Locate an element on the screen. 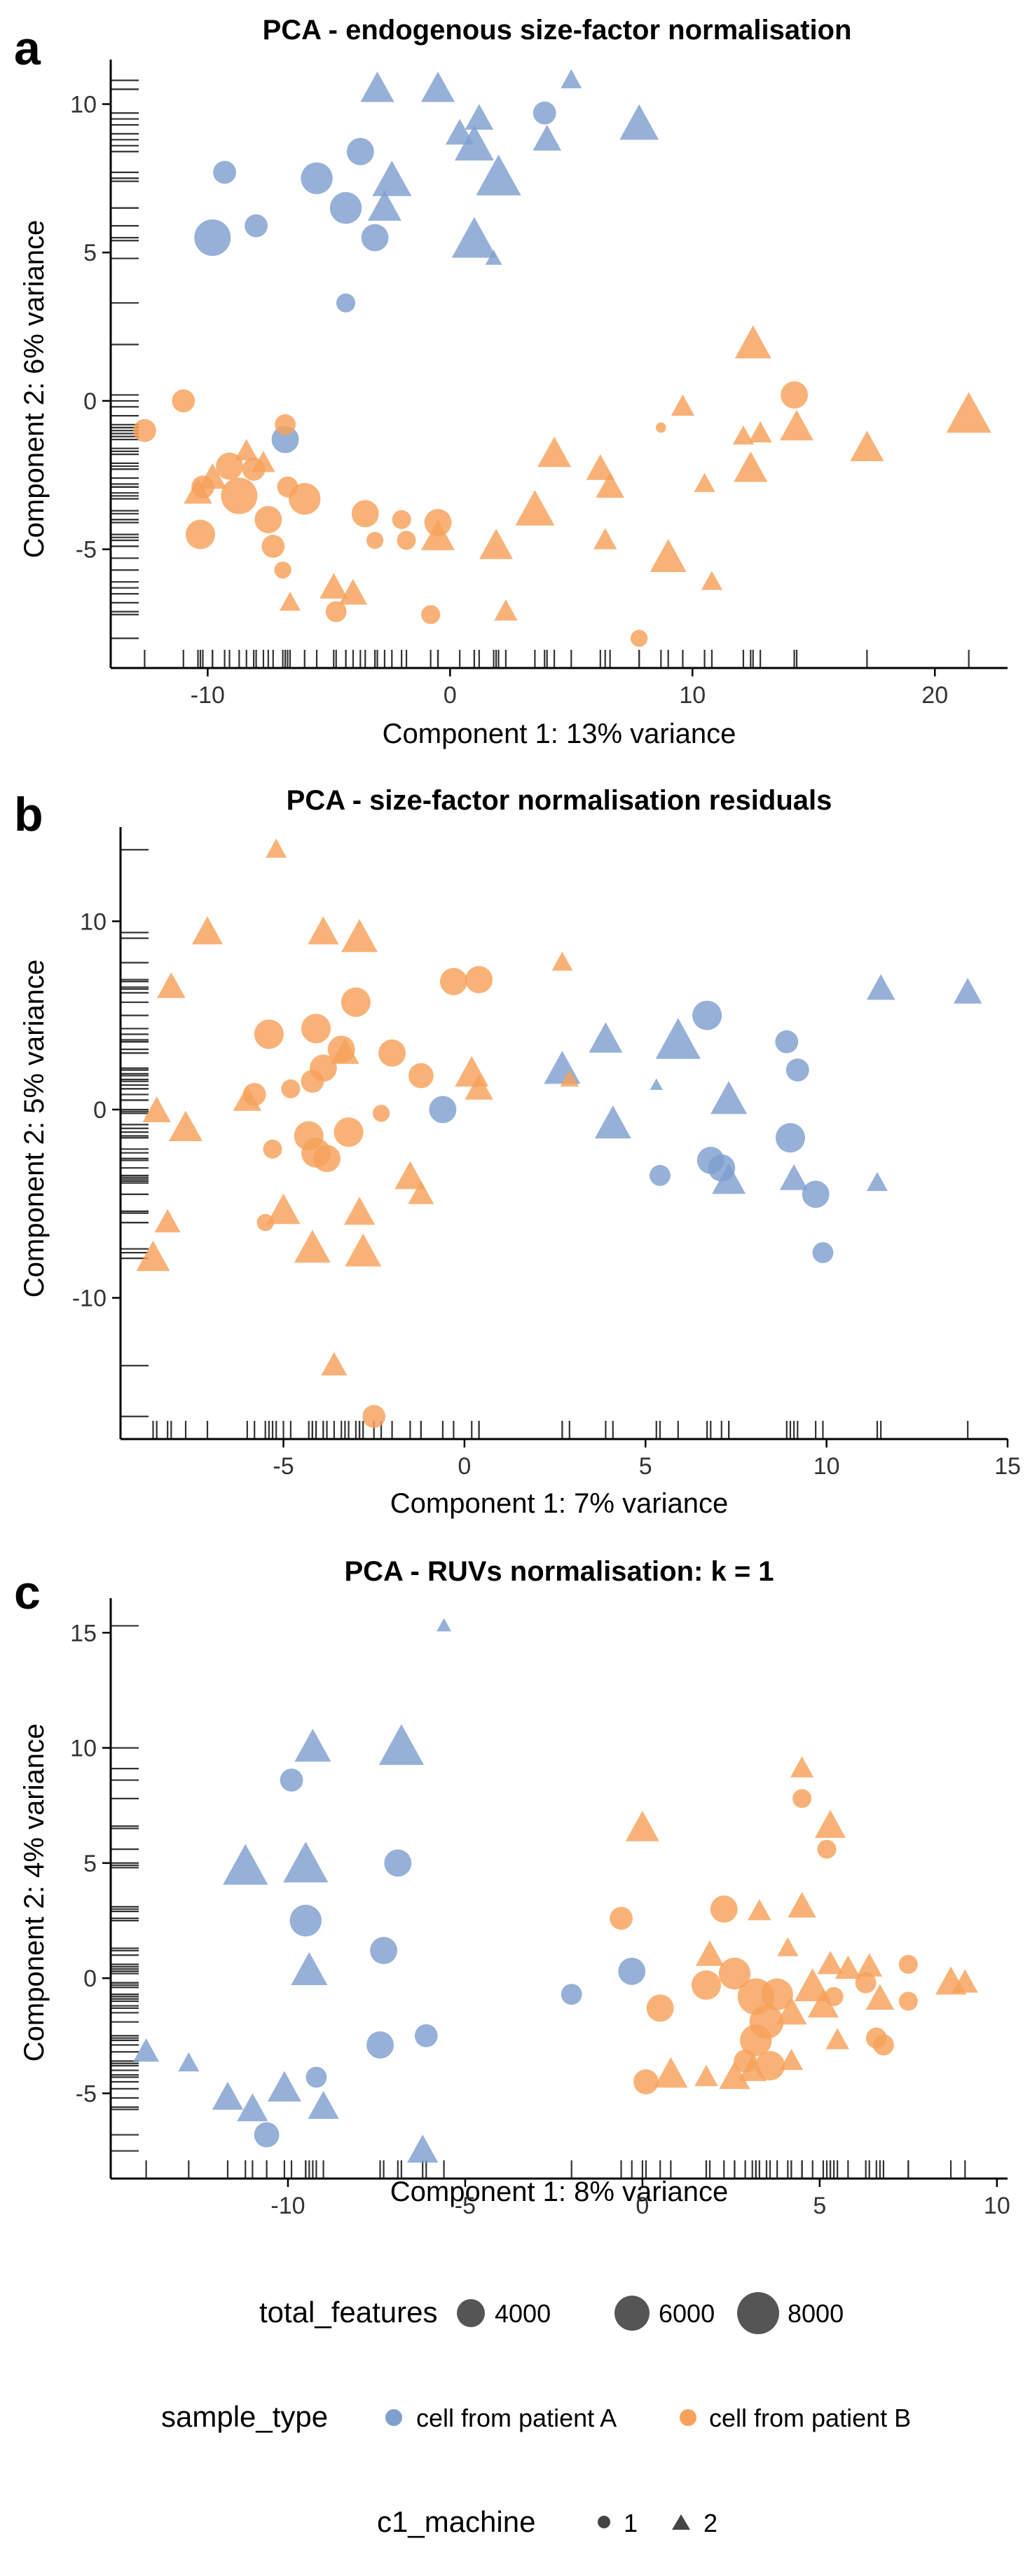 The width and height of the screenshot is (1030, 2576). legend-size: total_features 4000 6000 8000 is located at coordinates (551, 2313).